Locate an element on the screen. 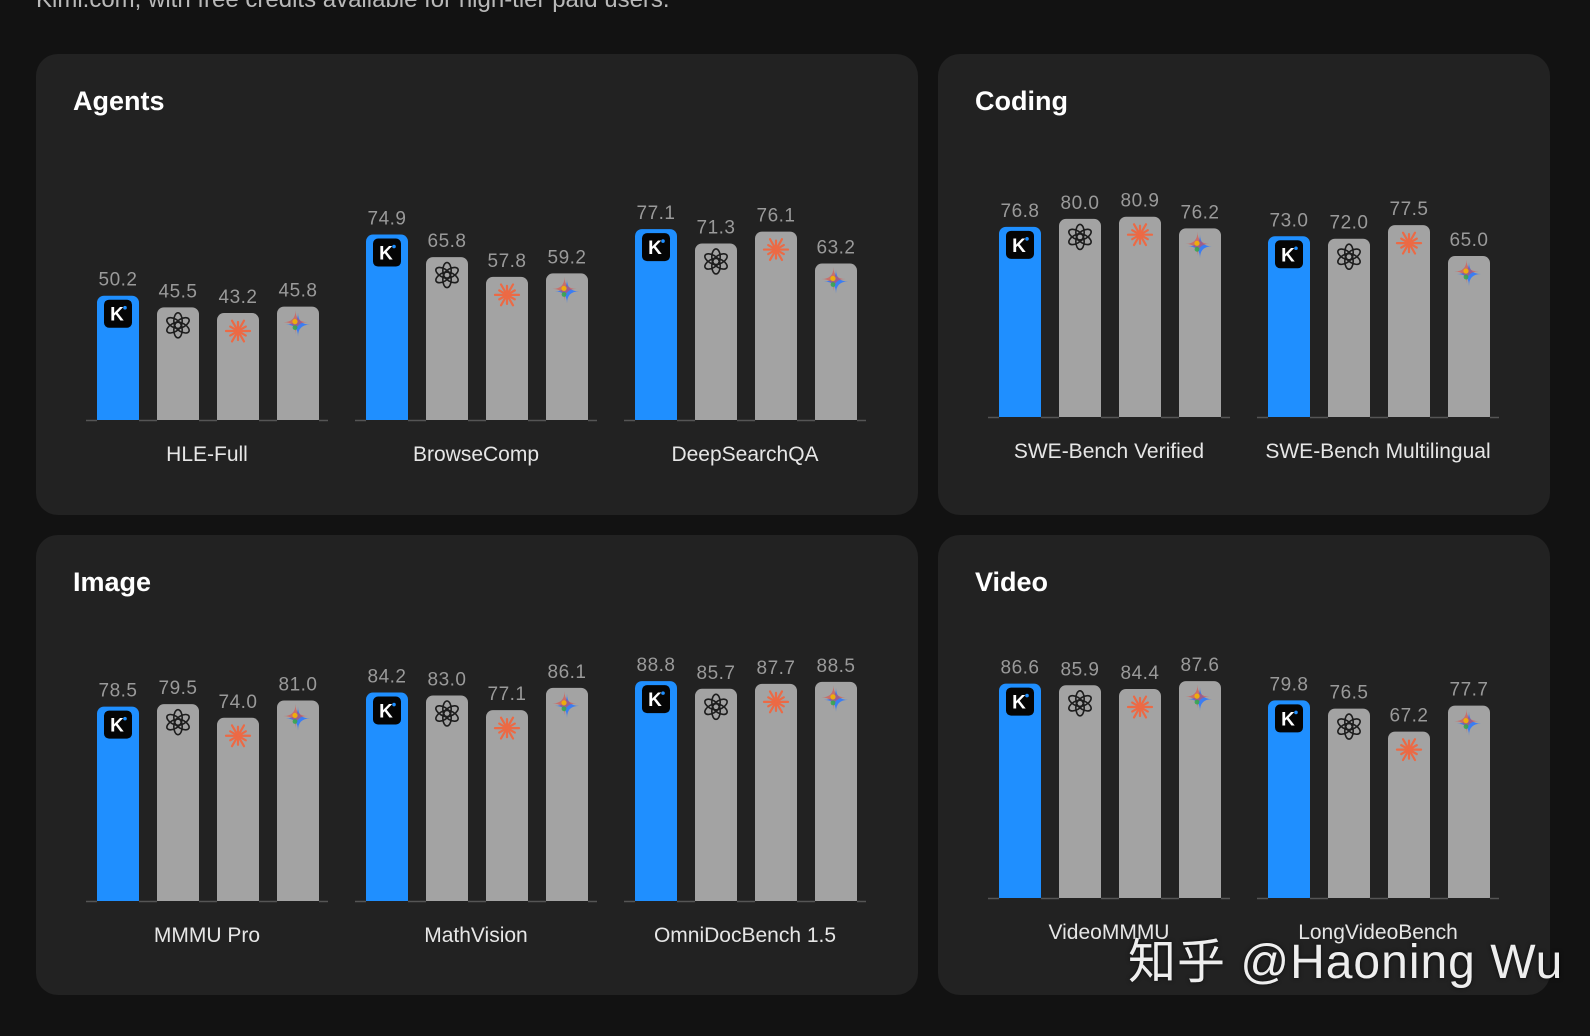  category-label: SWE-Bench Multilingual is located at coordinates (1377, 451).